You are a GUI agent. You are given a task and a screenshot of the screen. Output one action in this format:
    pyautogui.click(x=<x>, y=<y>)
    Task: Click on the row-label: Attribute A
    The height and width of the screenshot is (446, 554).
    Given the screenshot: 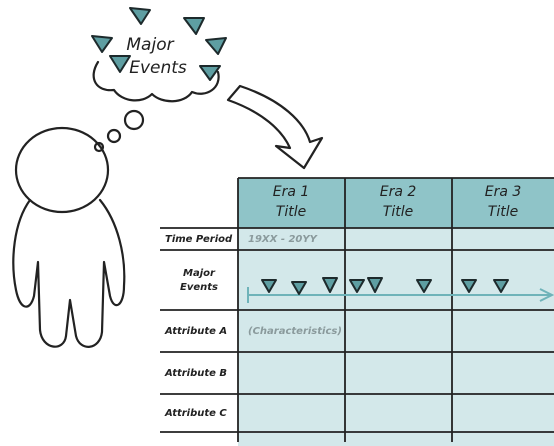 What is the action you would take?
    pyautogui.click(x=195, y=331)
    